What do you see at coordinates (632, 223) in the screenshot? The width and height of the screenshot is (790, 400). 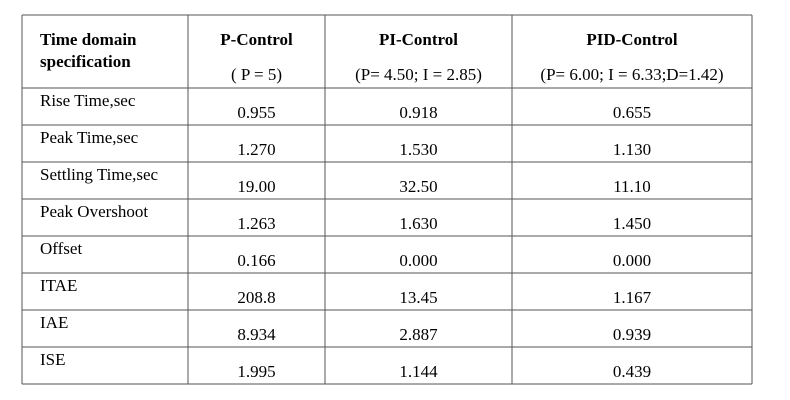 I see `cell-value: 1.450` at bounding box center [632, 223].